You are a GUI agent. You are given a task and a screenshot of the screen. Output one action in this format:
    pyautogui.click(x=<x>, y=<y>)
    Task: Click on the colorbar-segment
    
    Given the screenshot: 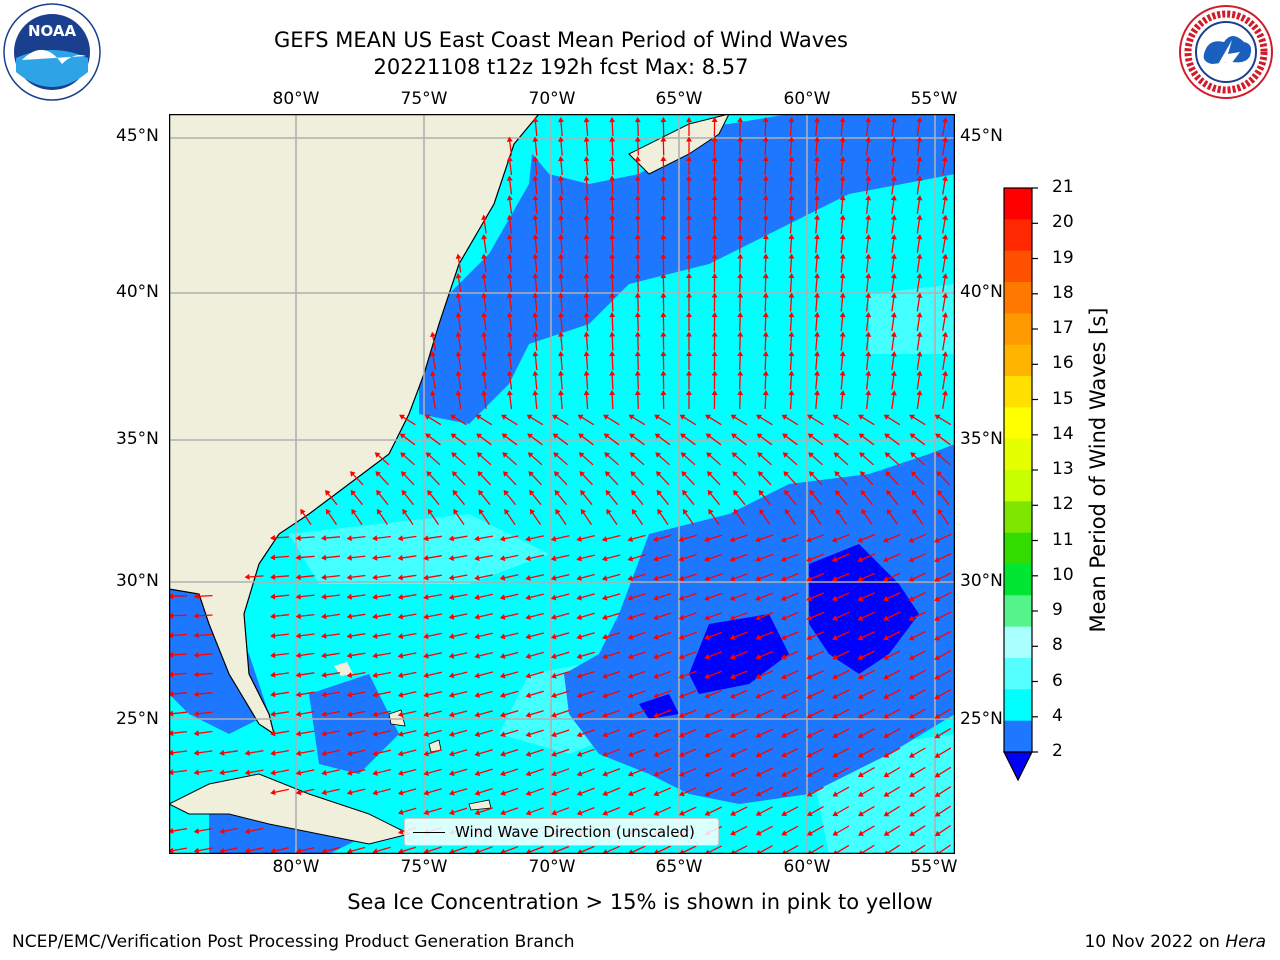 What is the action you would take?
    pyautogui.click(x=1018, y=580)
    